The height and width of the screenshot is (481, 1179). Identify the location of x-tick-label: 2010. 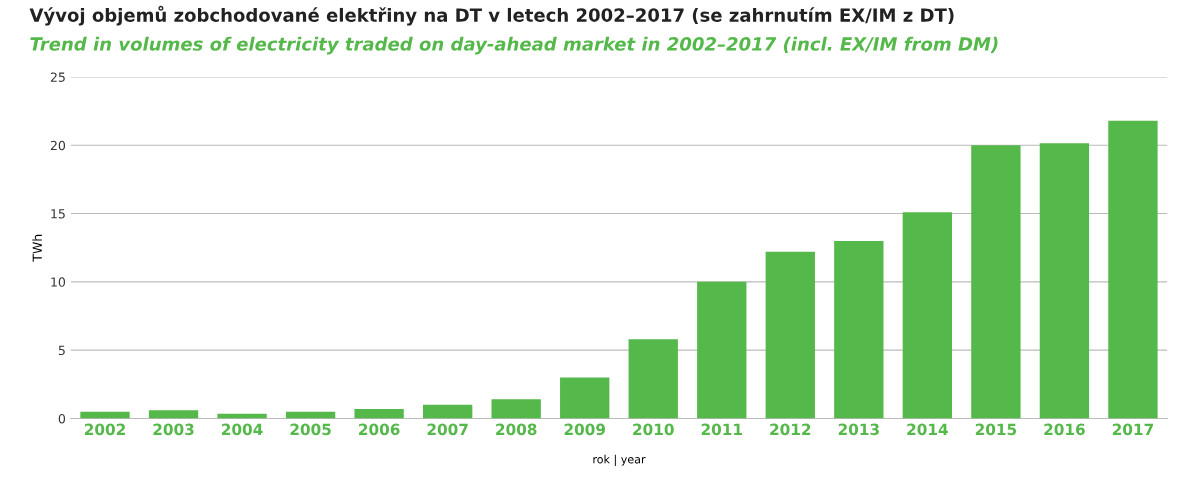
(653, 429).